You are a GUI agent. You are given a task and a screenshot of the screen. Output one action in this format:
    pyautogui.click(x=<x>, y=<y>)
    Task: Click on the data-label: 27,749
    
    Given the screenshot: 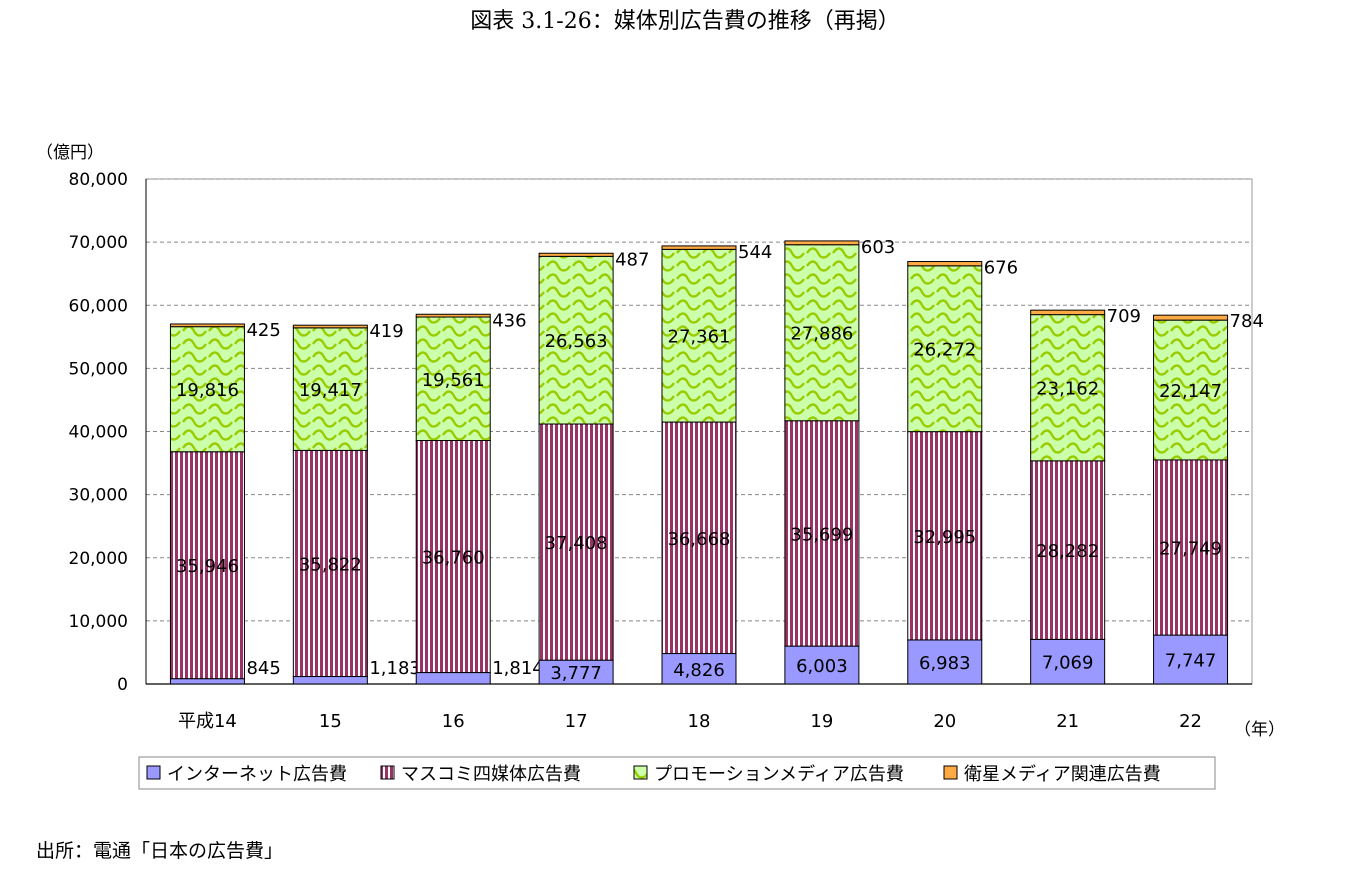 What is the action you would take?
    pyautogui.click(x=1190, y=549)
    